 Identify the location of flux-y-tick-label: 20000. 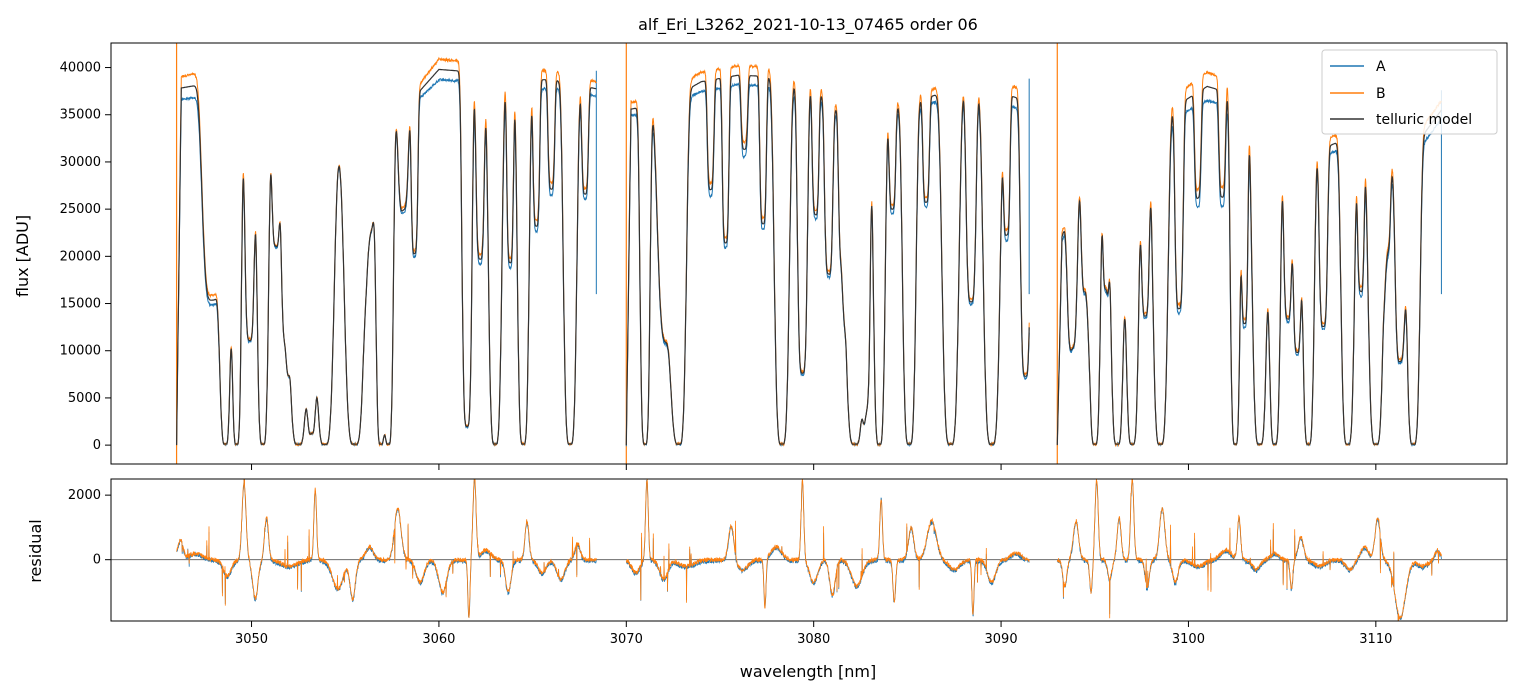
(80, 256).